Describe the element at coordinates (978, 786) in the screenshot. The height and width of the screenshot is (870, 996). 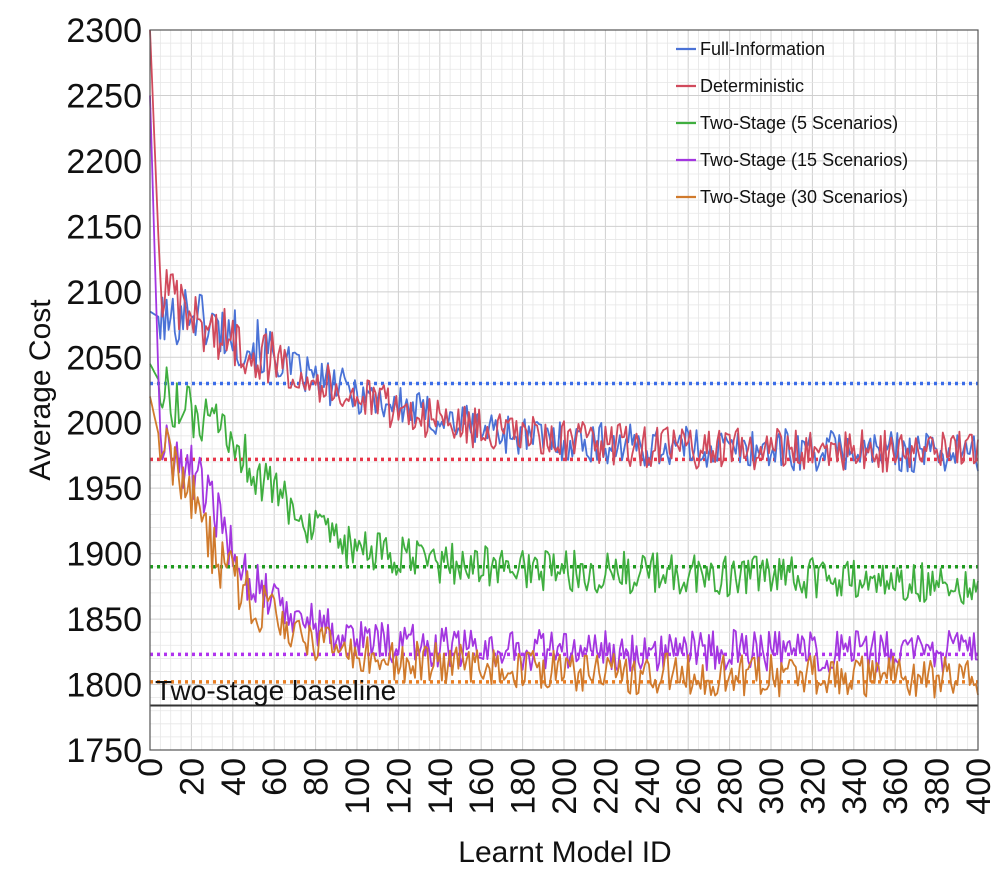
I see `x-tick-label: 400` at that location.